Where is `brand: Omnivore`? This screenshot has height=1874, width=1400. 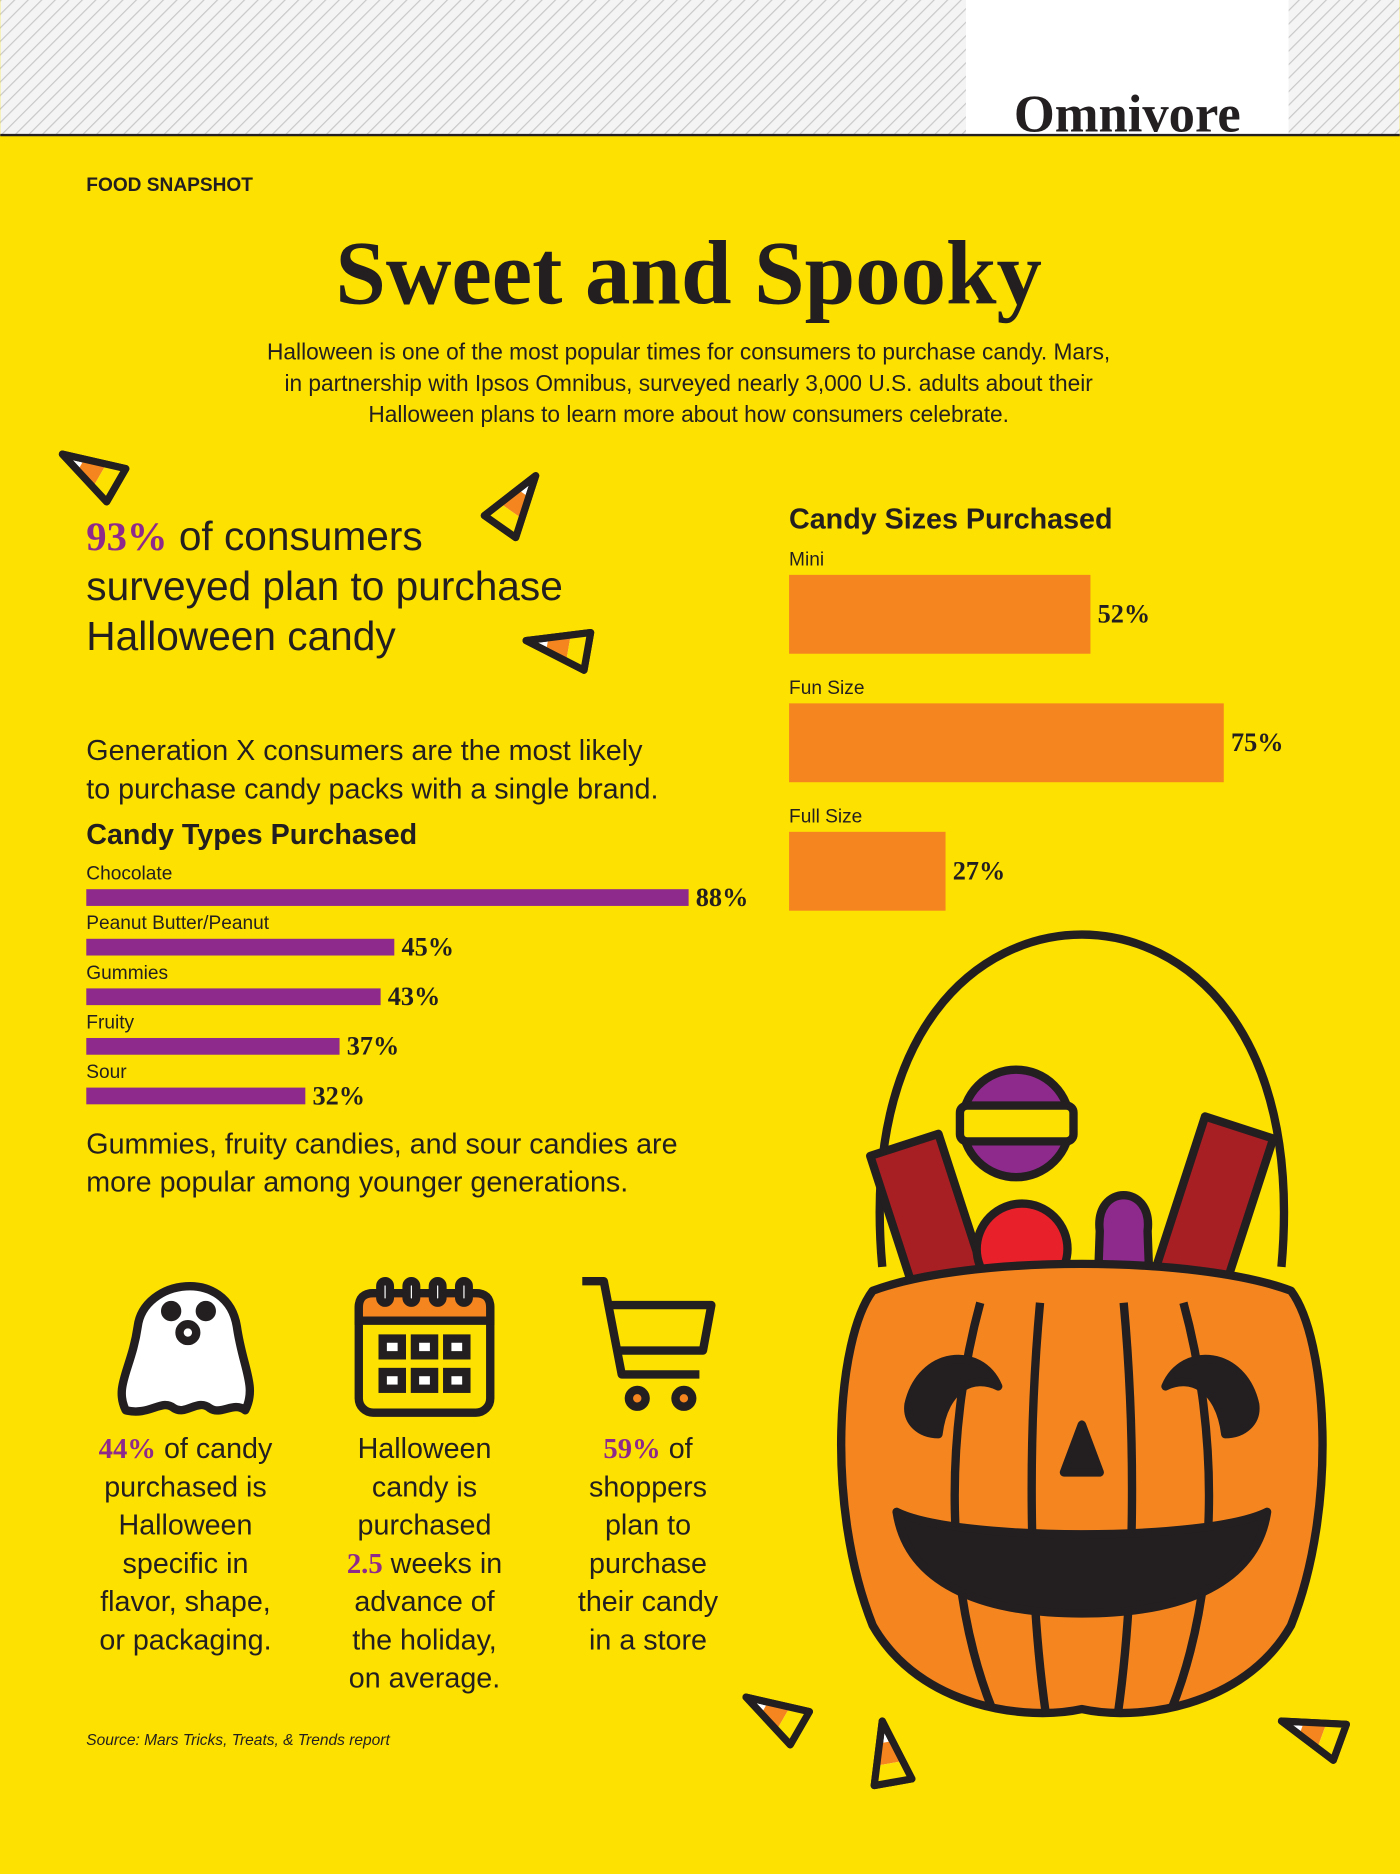
brand: Omnivore is located at coordinates (1127, 114).